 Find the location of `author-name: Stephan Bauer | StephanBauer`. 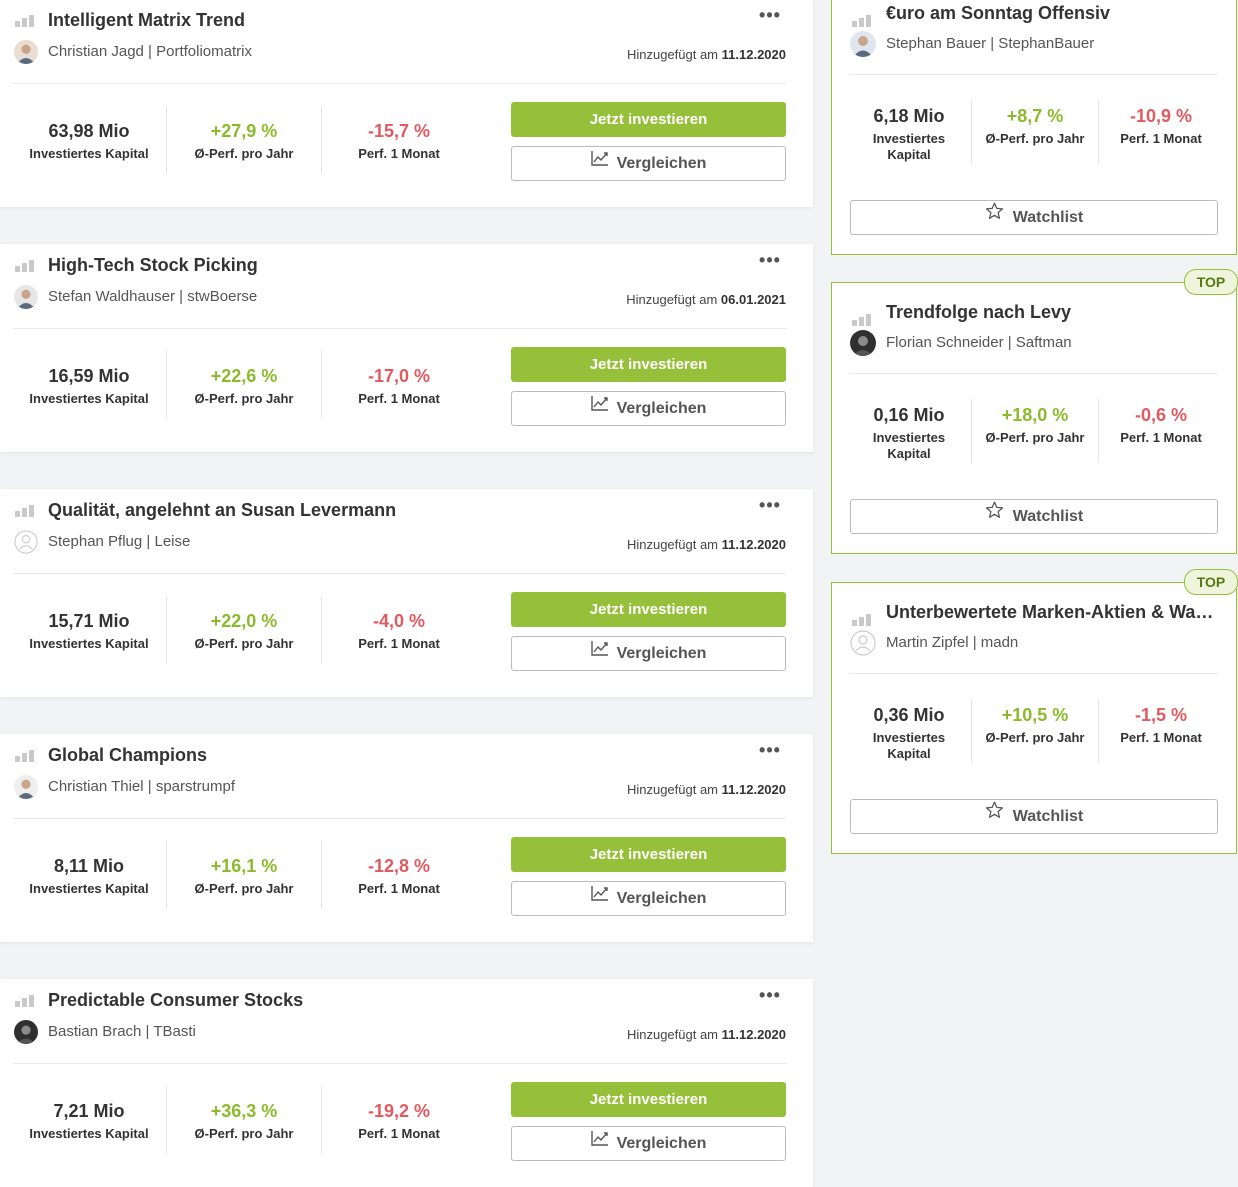

author-name: Stephan Bauer | StephanBauer is located at coordinates (990, 43).